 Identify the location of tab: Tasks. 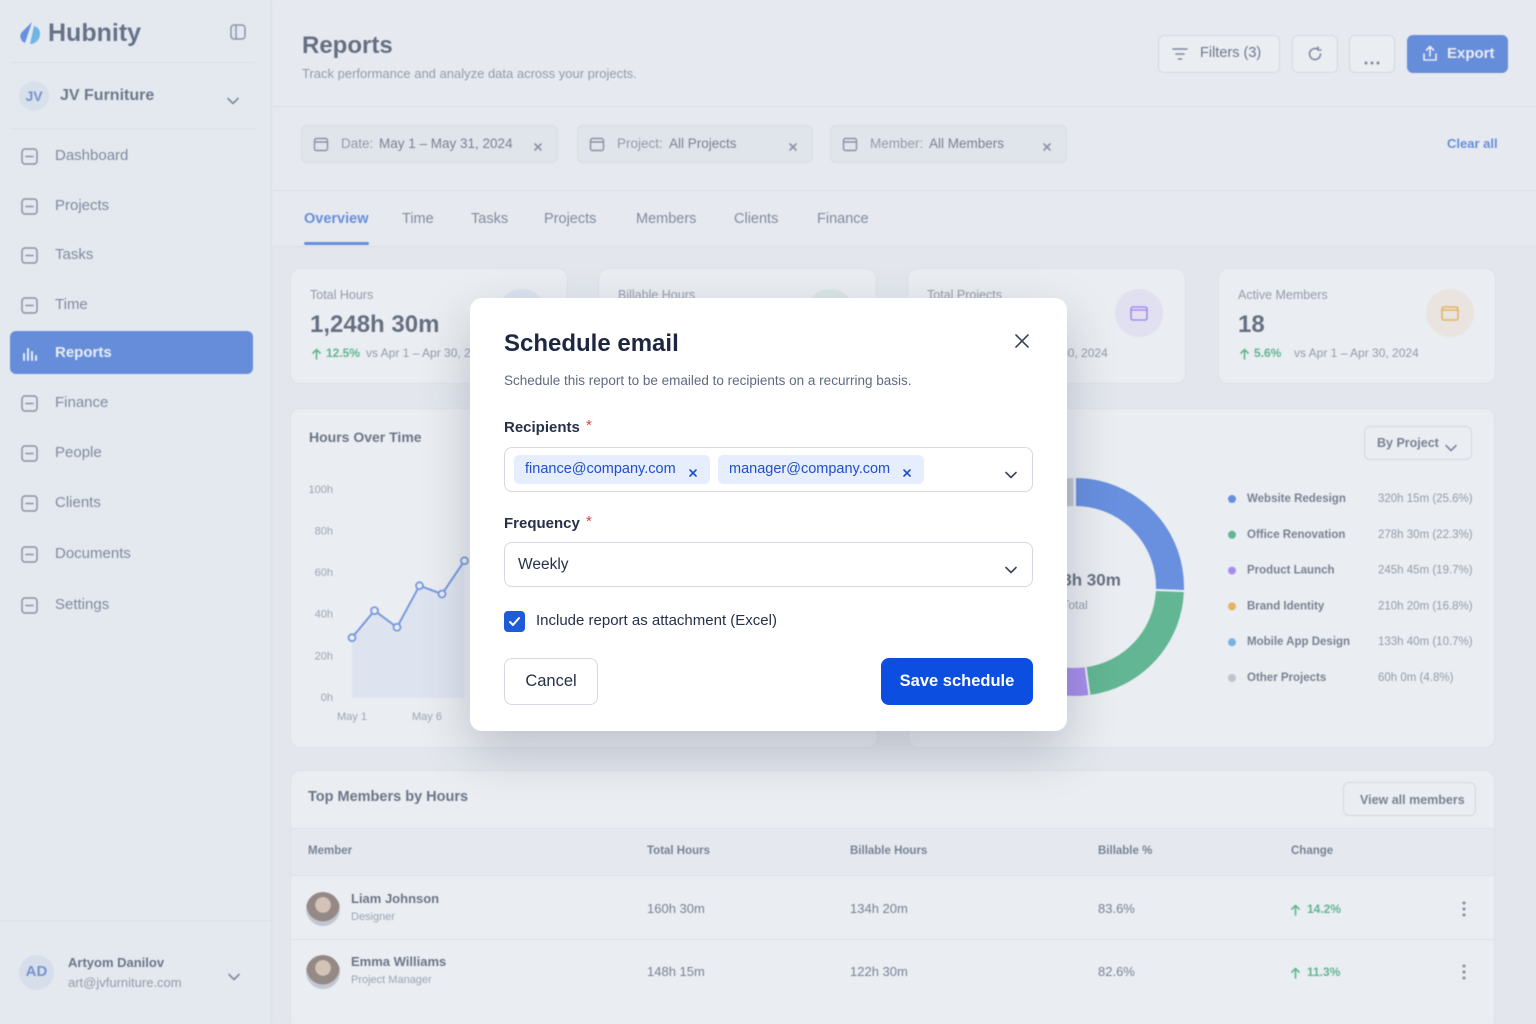
(490, 219).